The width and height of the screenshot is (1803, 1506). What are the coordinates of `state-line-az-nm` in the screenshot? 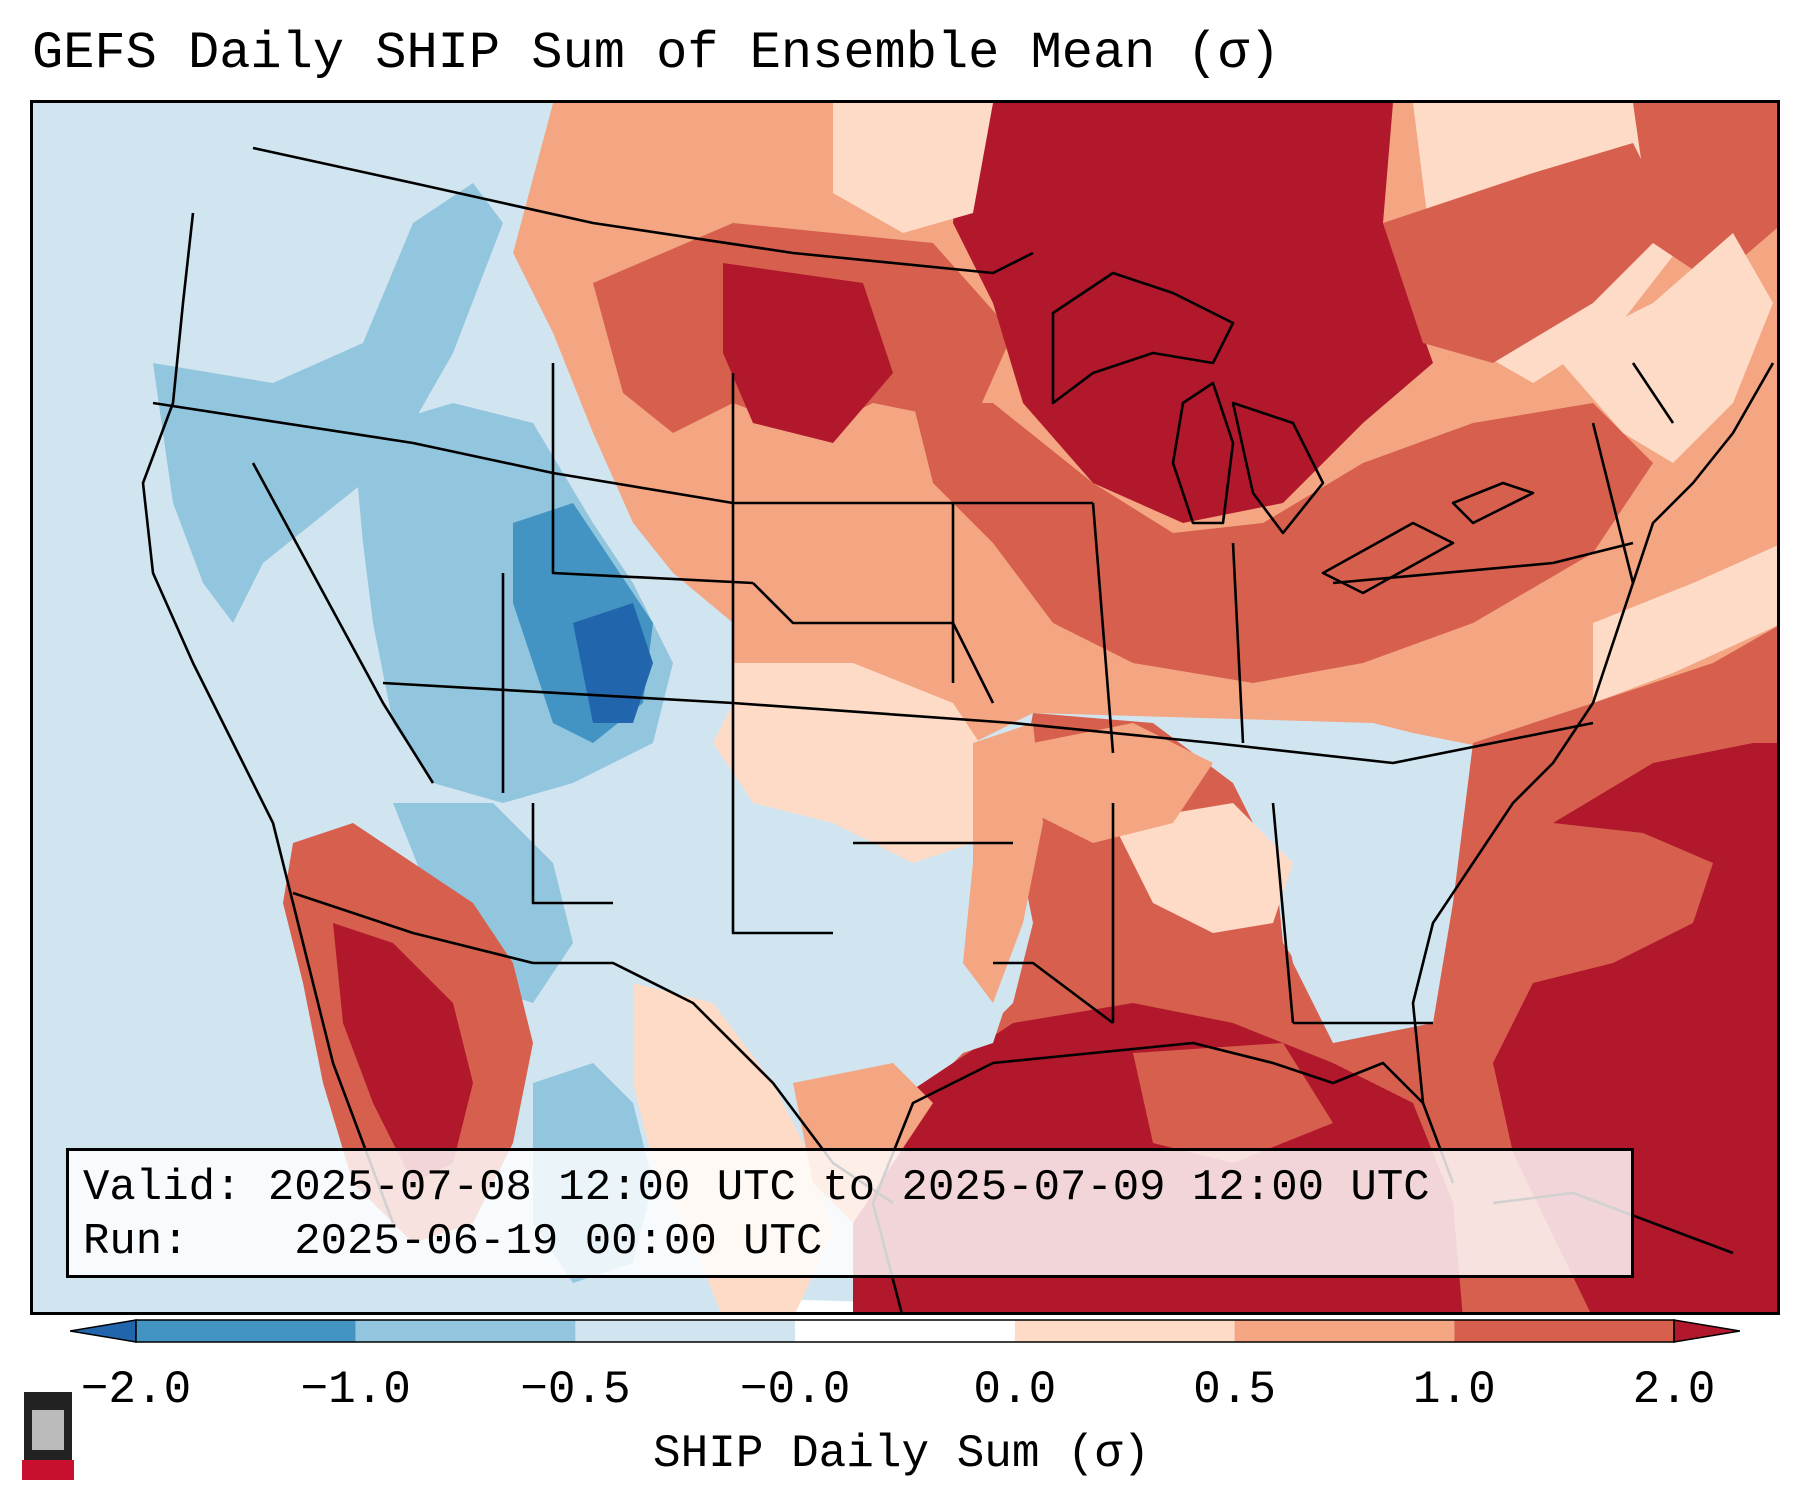 It's located at (572, 854).